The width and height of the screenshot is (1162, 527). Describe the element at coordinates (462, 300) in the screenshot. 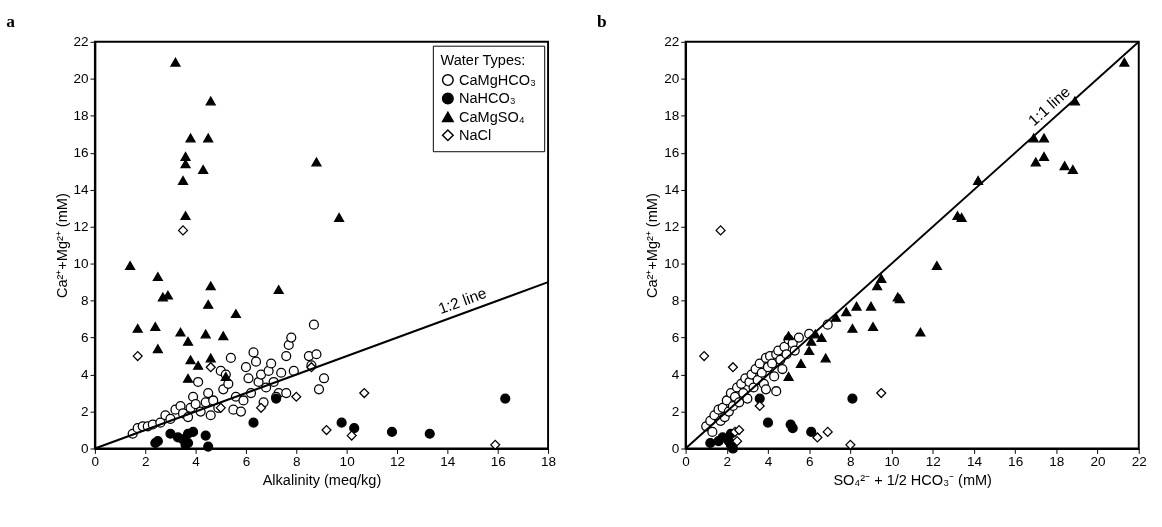

I see `annotation: 1:2 line` at that location.